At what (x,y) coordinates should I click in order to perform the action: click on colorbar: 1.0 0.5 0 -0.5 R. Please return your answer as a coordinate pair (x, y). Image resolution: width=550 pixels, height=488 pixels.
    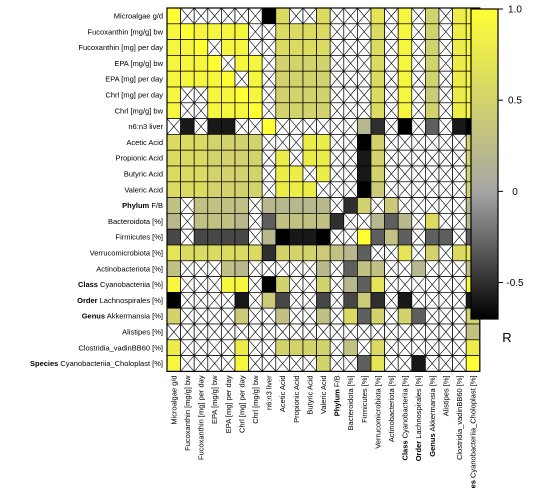
    Looking at the image, I should click on (497, 175).